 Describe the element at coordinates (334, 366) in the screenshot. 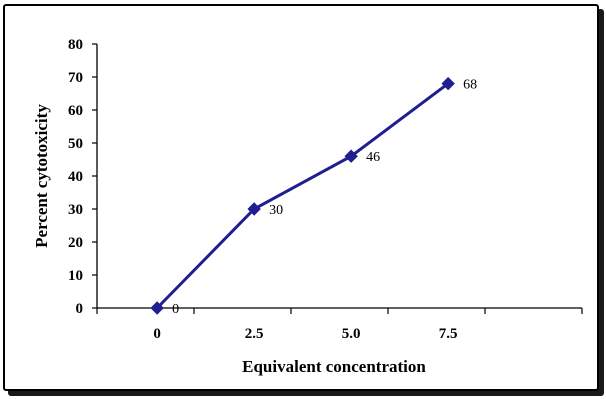

I see `x-axis-title: Equivalent concentration` at that location.